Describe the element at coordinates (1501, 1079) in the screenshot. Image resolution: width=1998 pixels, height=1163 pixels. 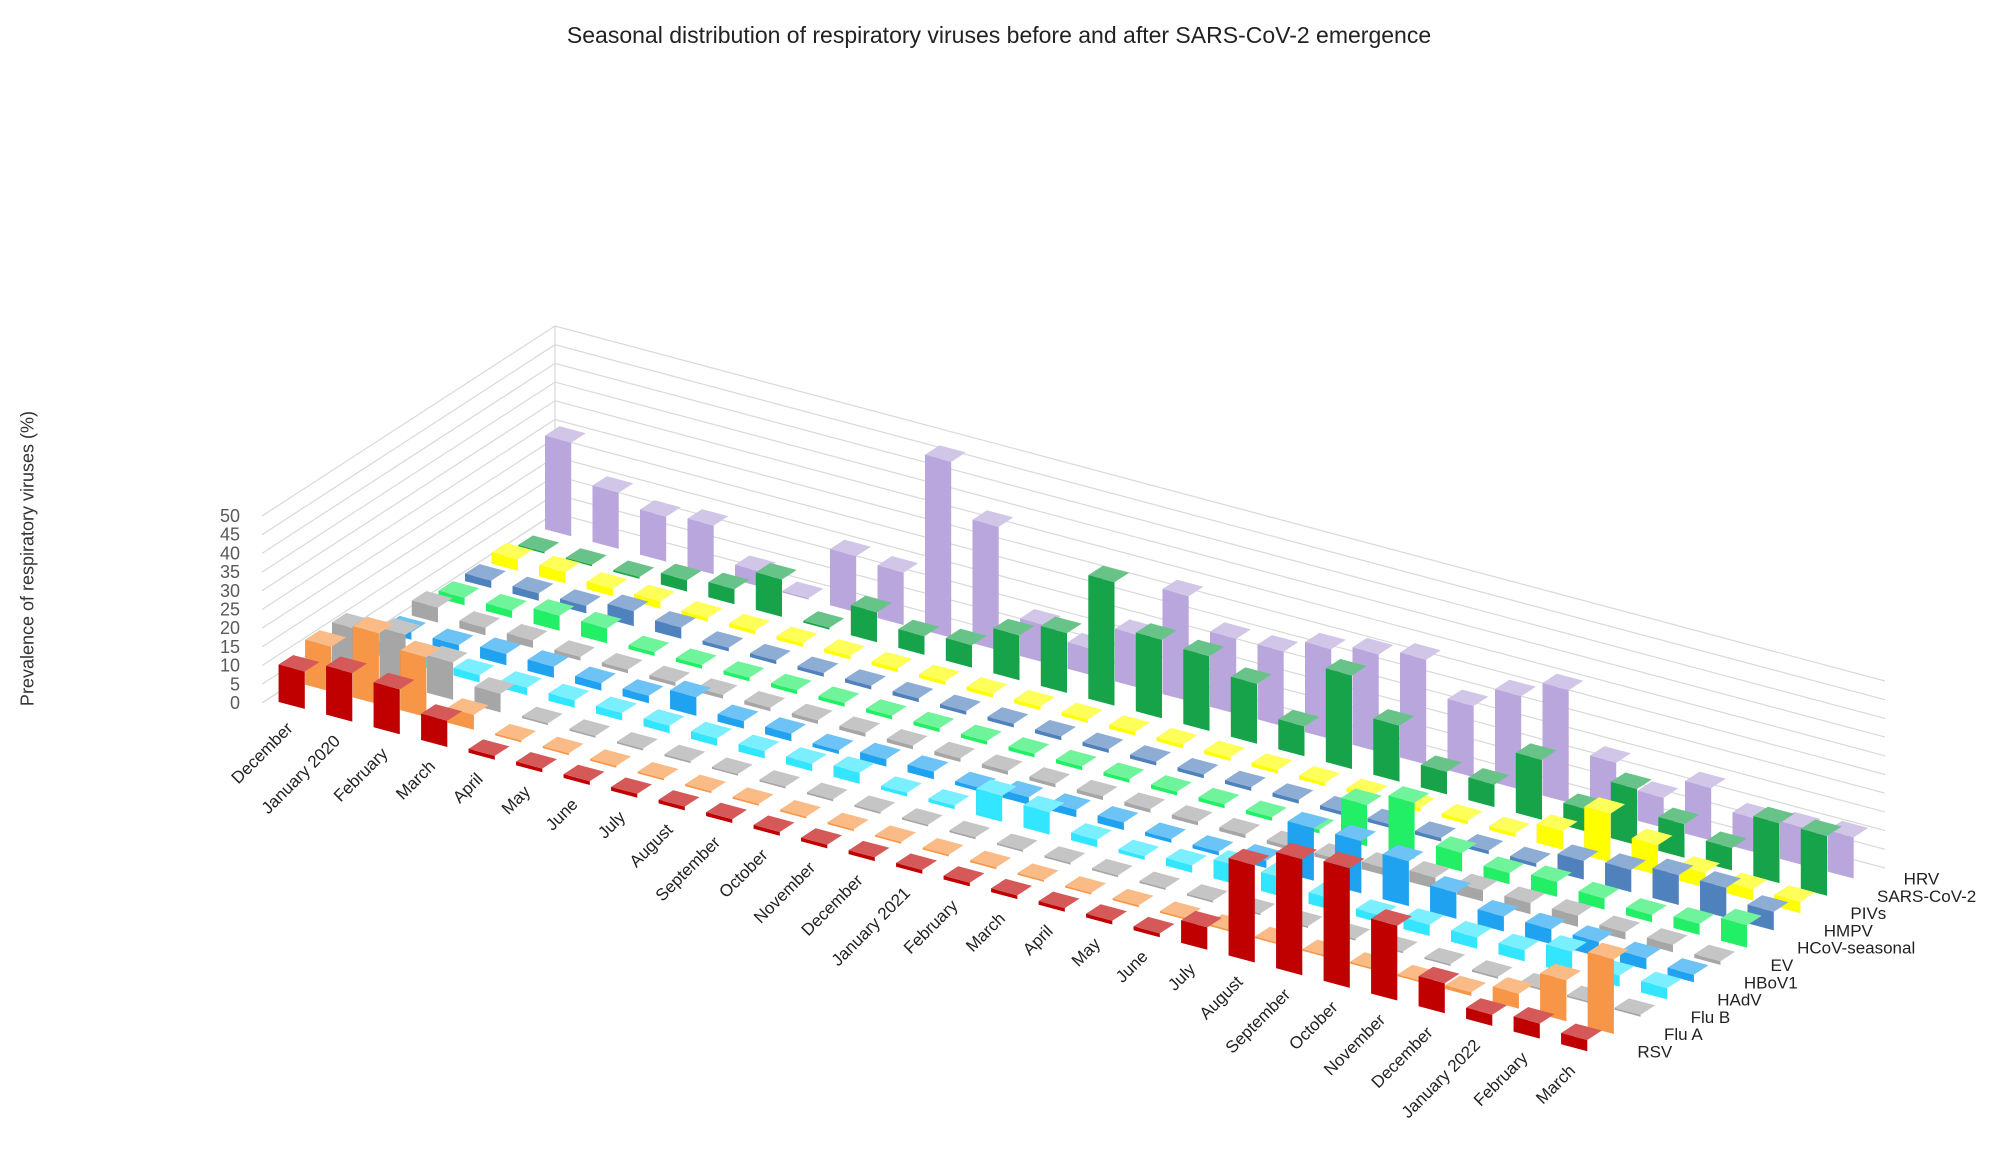
I see `x-tick-label: February` at that location.